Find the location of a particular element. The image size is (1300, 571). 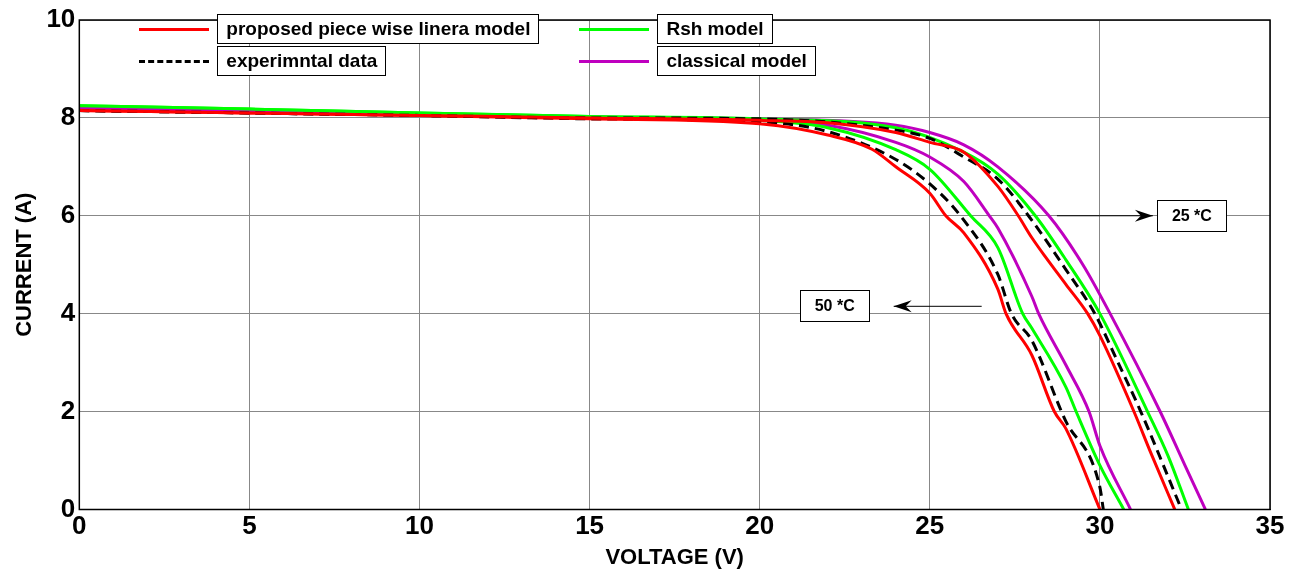

annotation: 50 *C is located at coordinates (834, 306).